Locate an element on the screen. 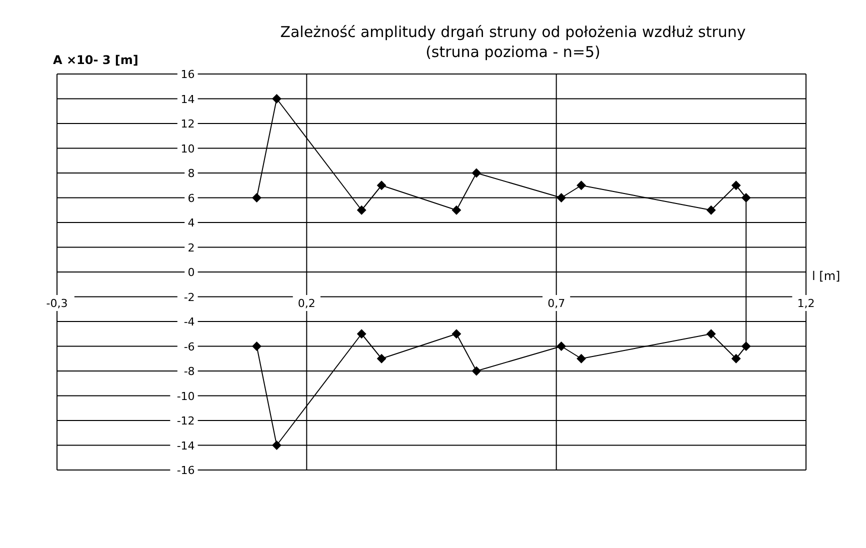  y-tick-label: -4 is located at coordinates (189, 322).